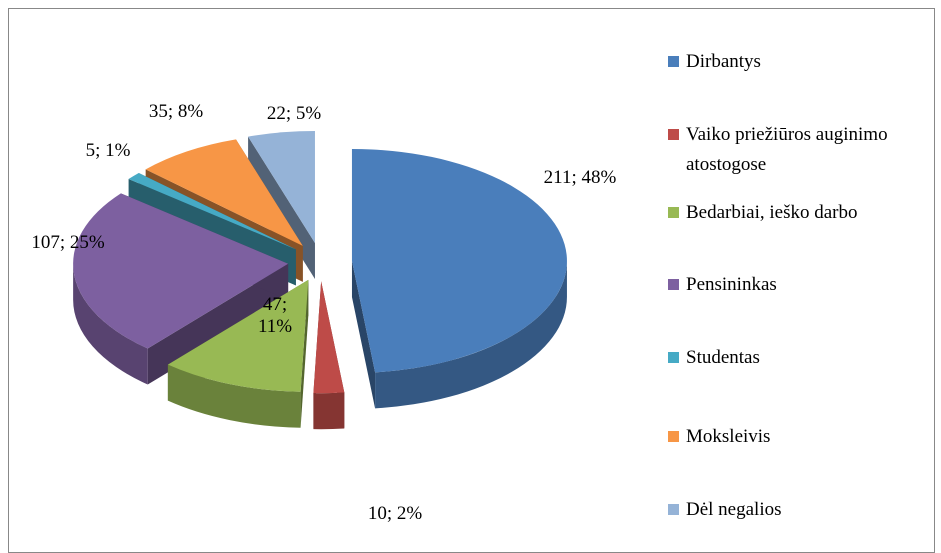  What do you see at coordinates (723, 357) in the screenshot?
I see `legend-label: Studentas` at bounding box center [723, 357].